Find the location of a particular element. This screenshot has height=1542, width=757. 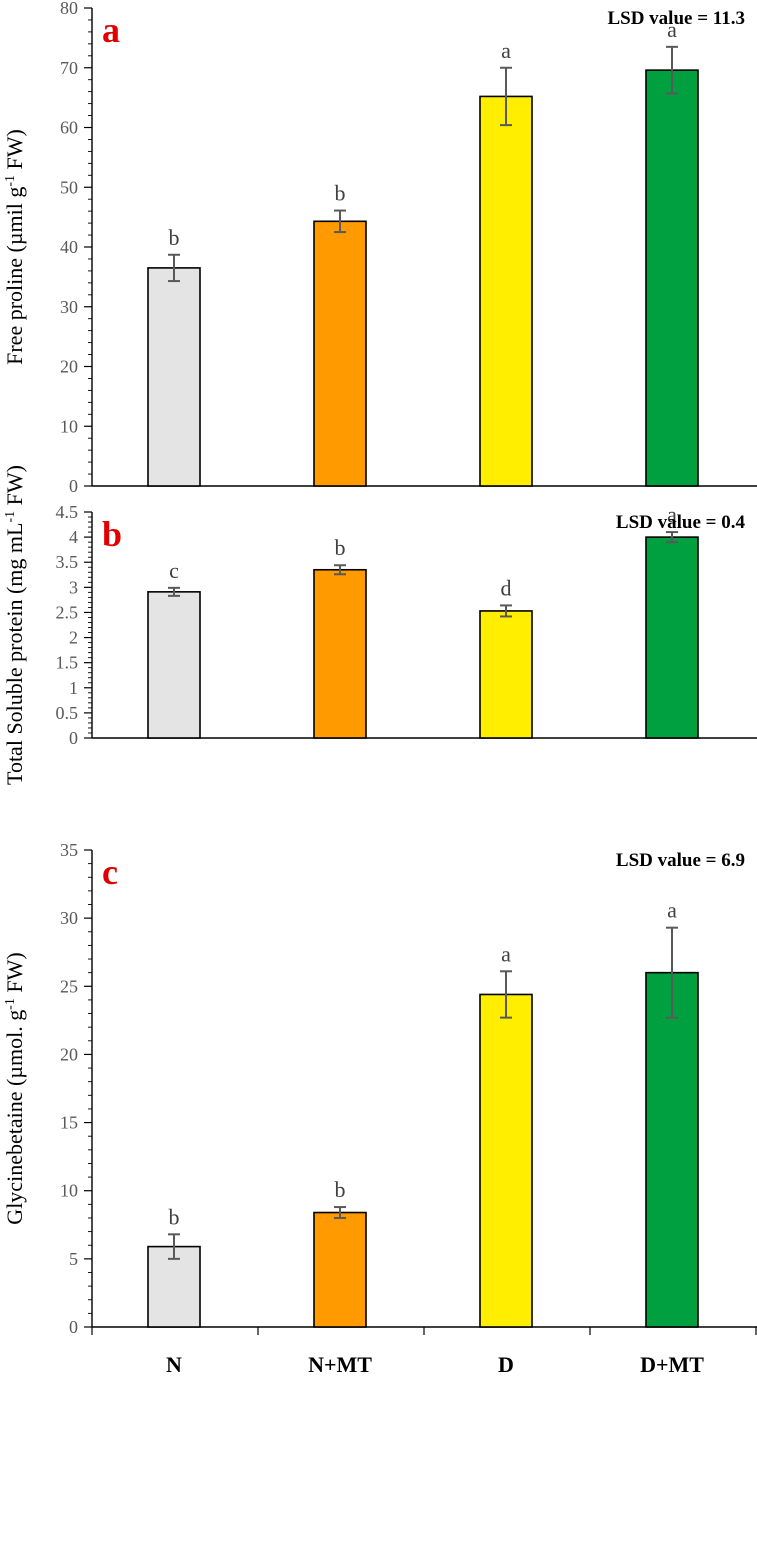

y-tick-label: 80 is located at coordinates (69, 9).